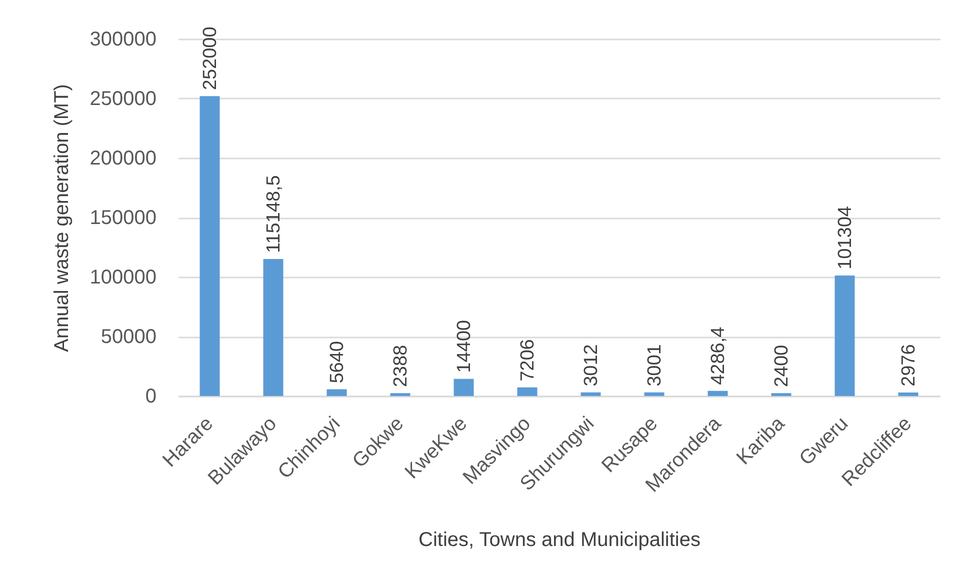 The height and width of the screenshot is (581, 958). Describe the element at coordinates (559, 539) in the screenshot. I see `x-axis-title: Cities, Towns and Municipalities` at that location.